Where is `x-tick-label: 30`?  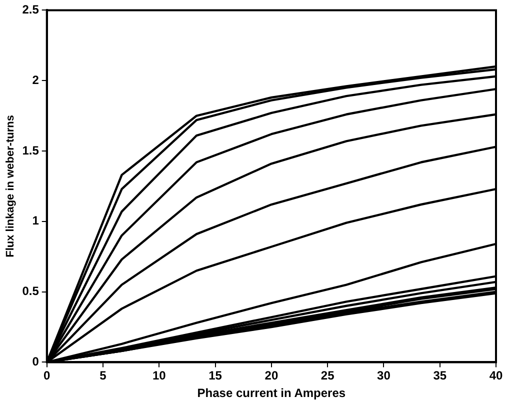
x-tick-label: 30 is located at coordinates (384, 375).